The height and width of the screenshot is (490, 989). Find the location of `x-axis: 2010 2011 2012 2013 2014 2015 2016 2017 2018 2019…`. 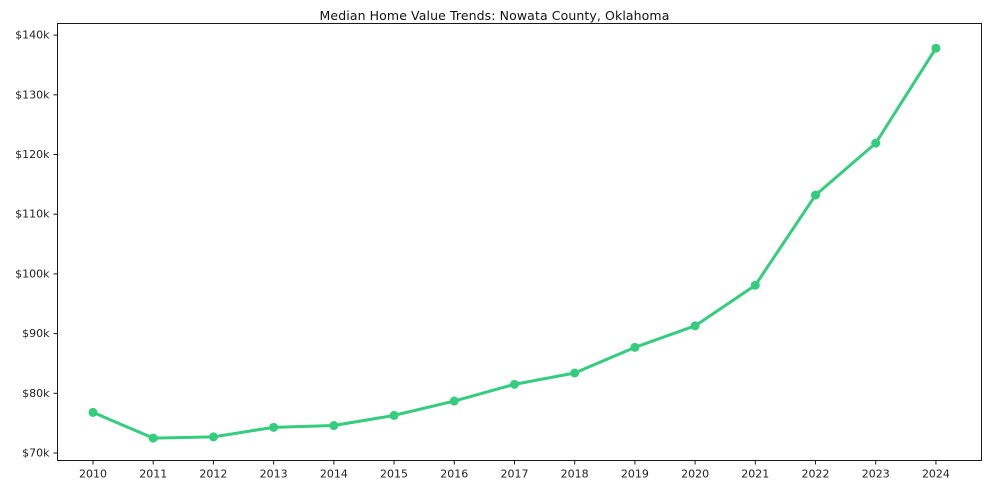

x-axis: 2010 2011 2012 2013 2014 2015 2016 2017 2018 2019… is located at coordinates (514, 470).